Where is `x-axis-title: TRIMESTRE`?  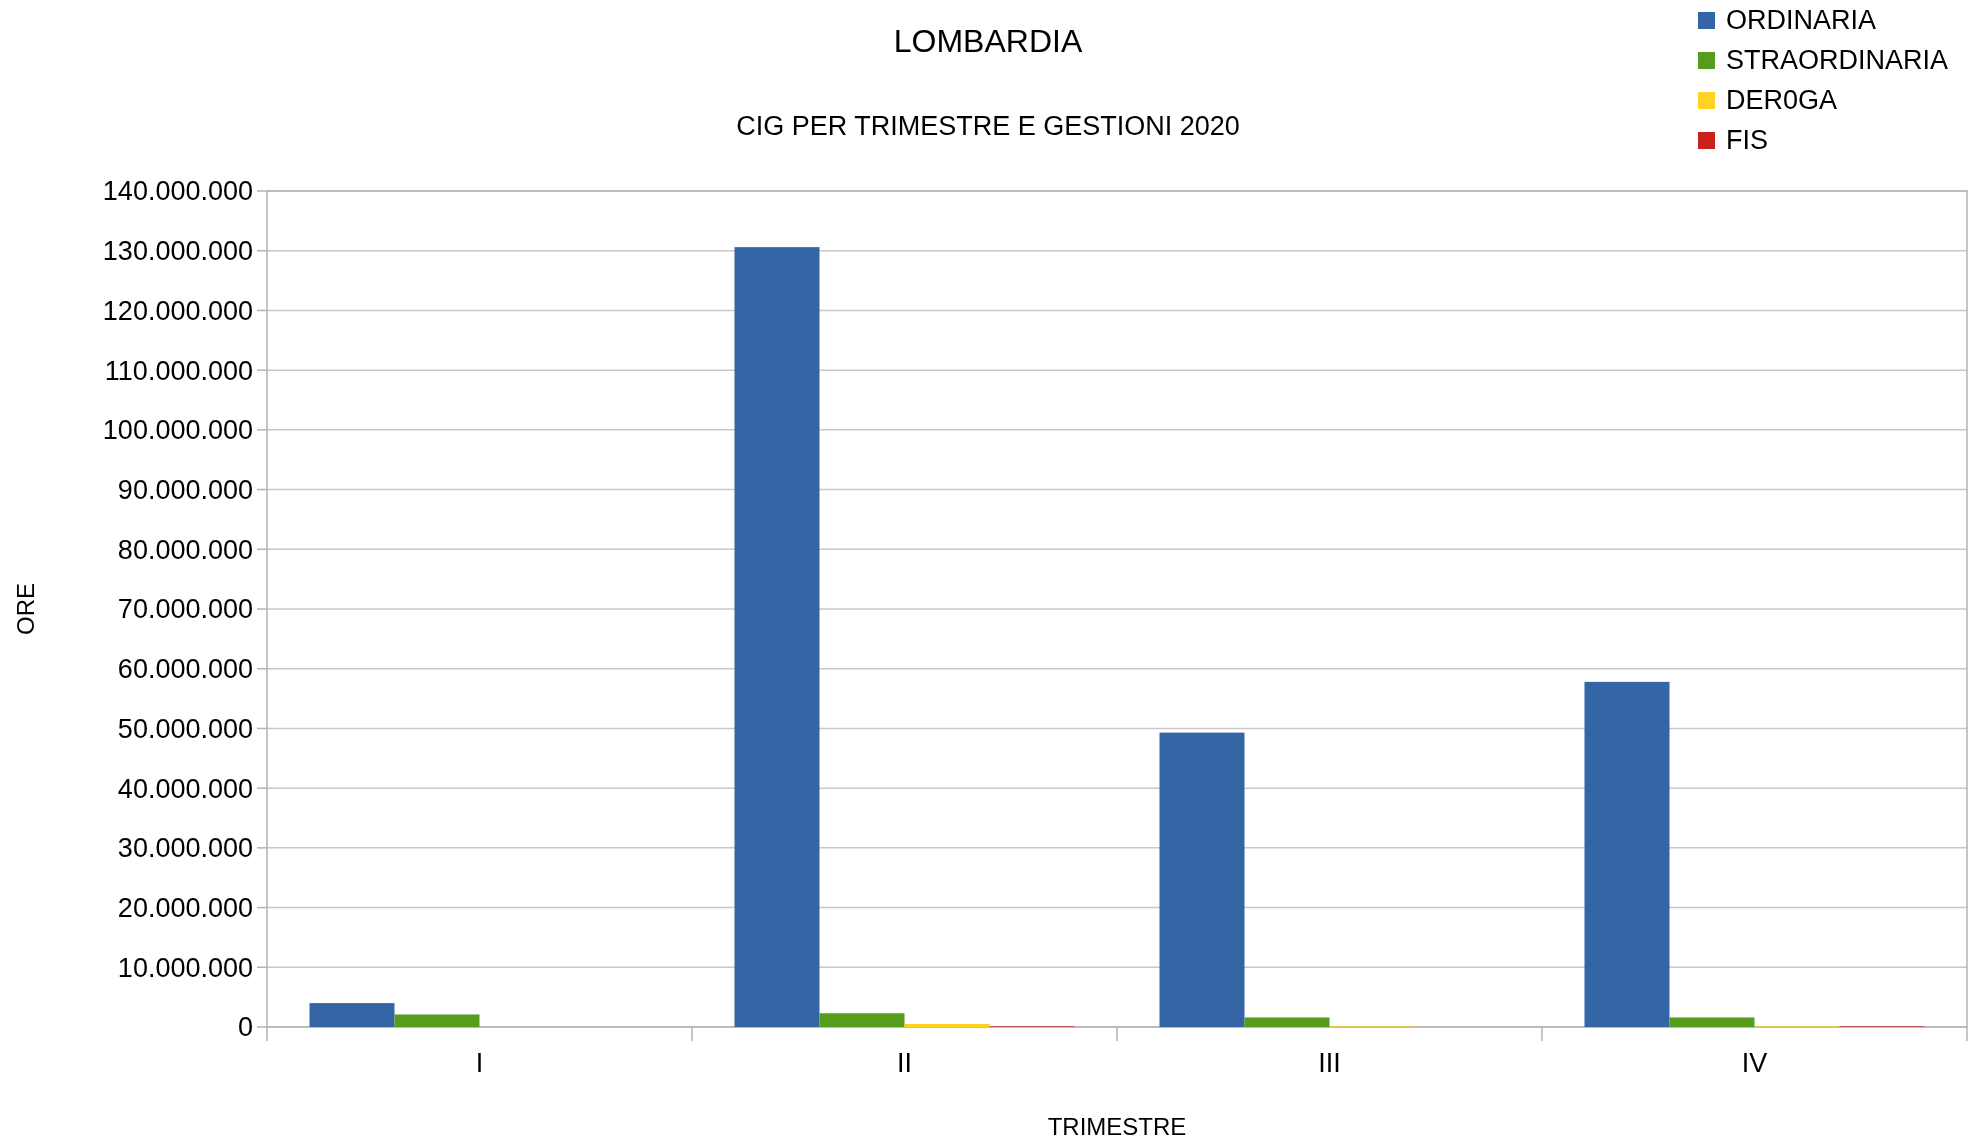 x-axis-title: TRIMESTRE is located at coordinates (1117, 1126).